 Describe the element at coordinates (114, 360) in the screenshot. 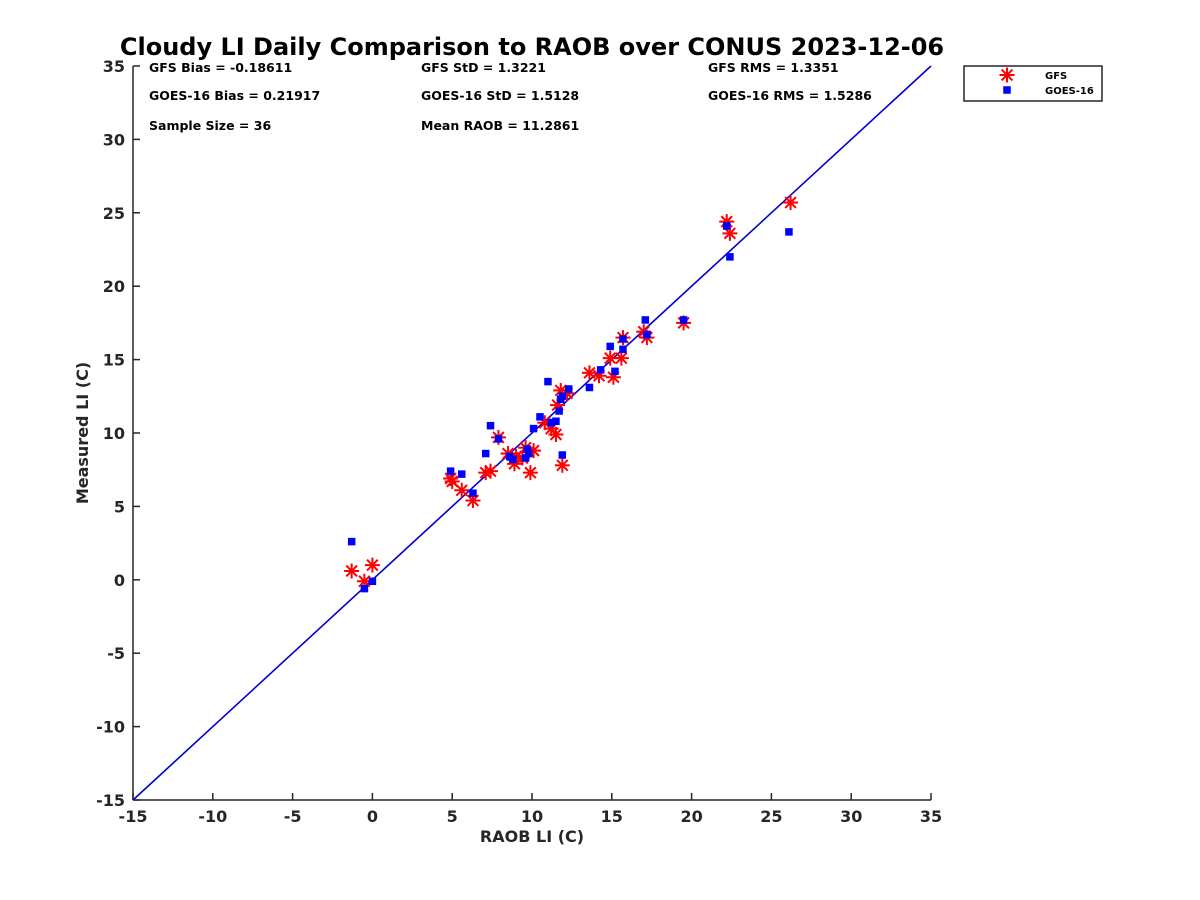

I see `y-tick-label: 15` at that location.